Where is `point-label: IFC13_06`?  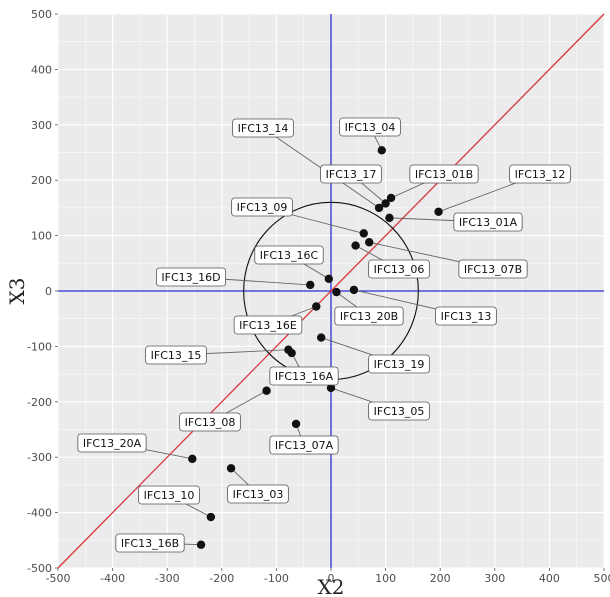
point-label: IFC13_06 is located at coordinates (399, 269).